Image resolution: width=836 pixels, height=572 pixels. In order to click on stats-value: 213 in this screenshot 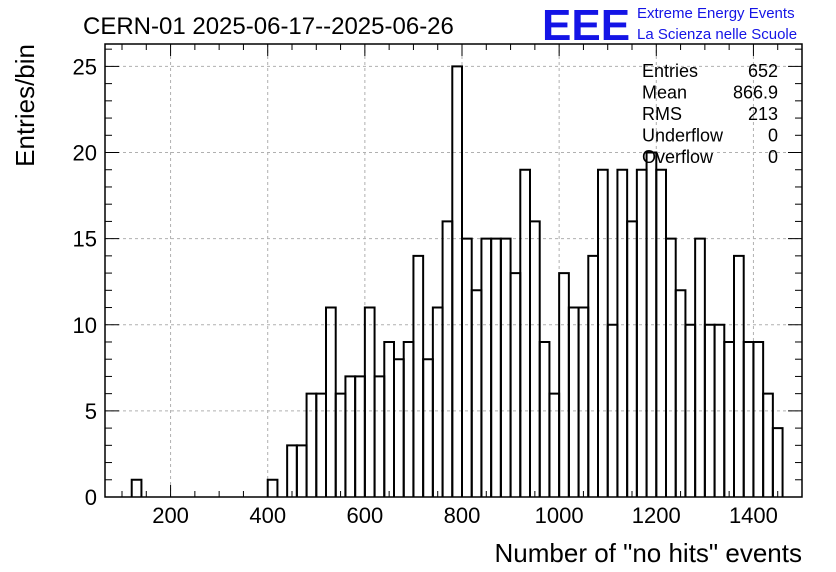, I will do `click(763, 114)`.